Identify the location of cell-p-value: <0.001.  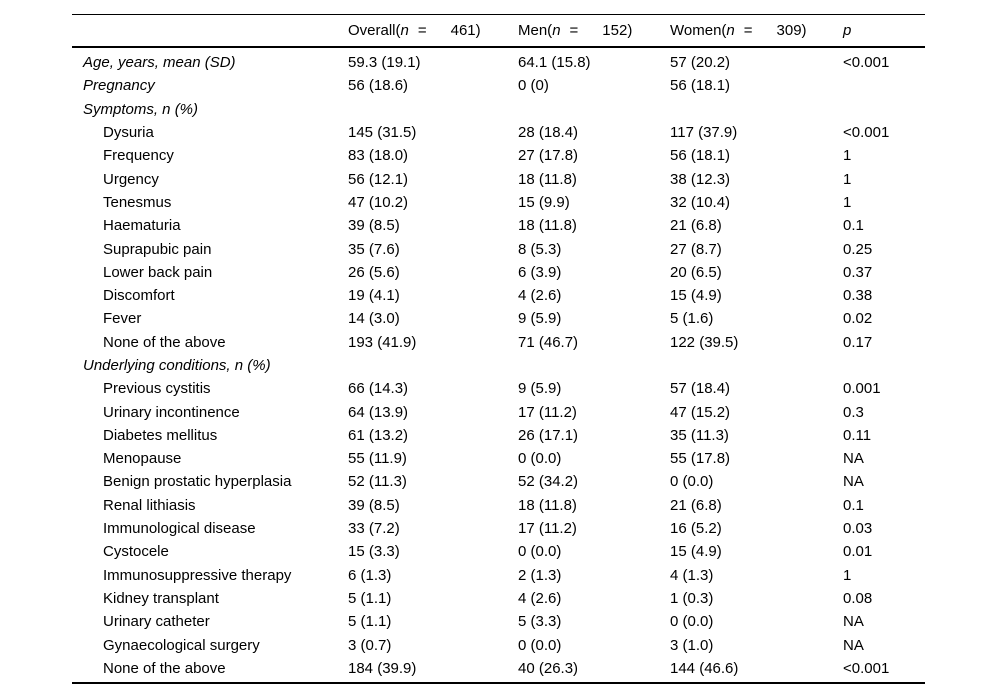
(866, 668).